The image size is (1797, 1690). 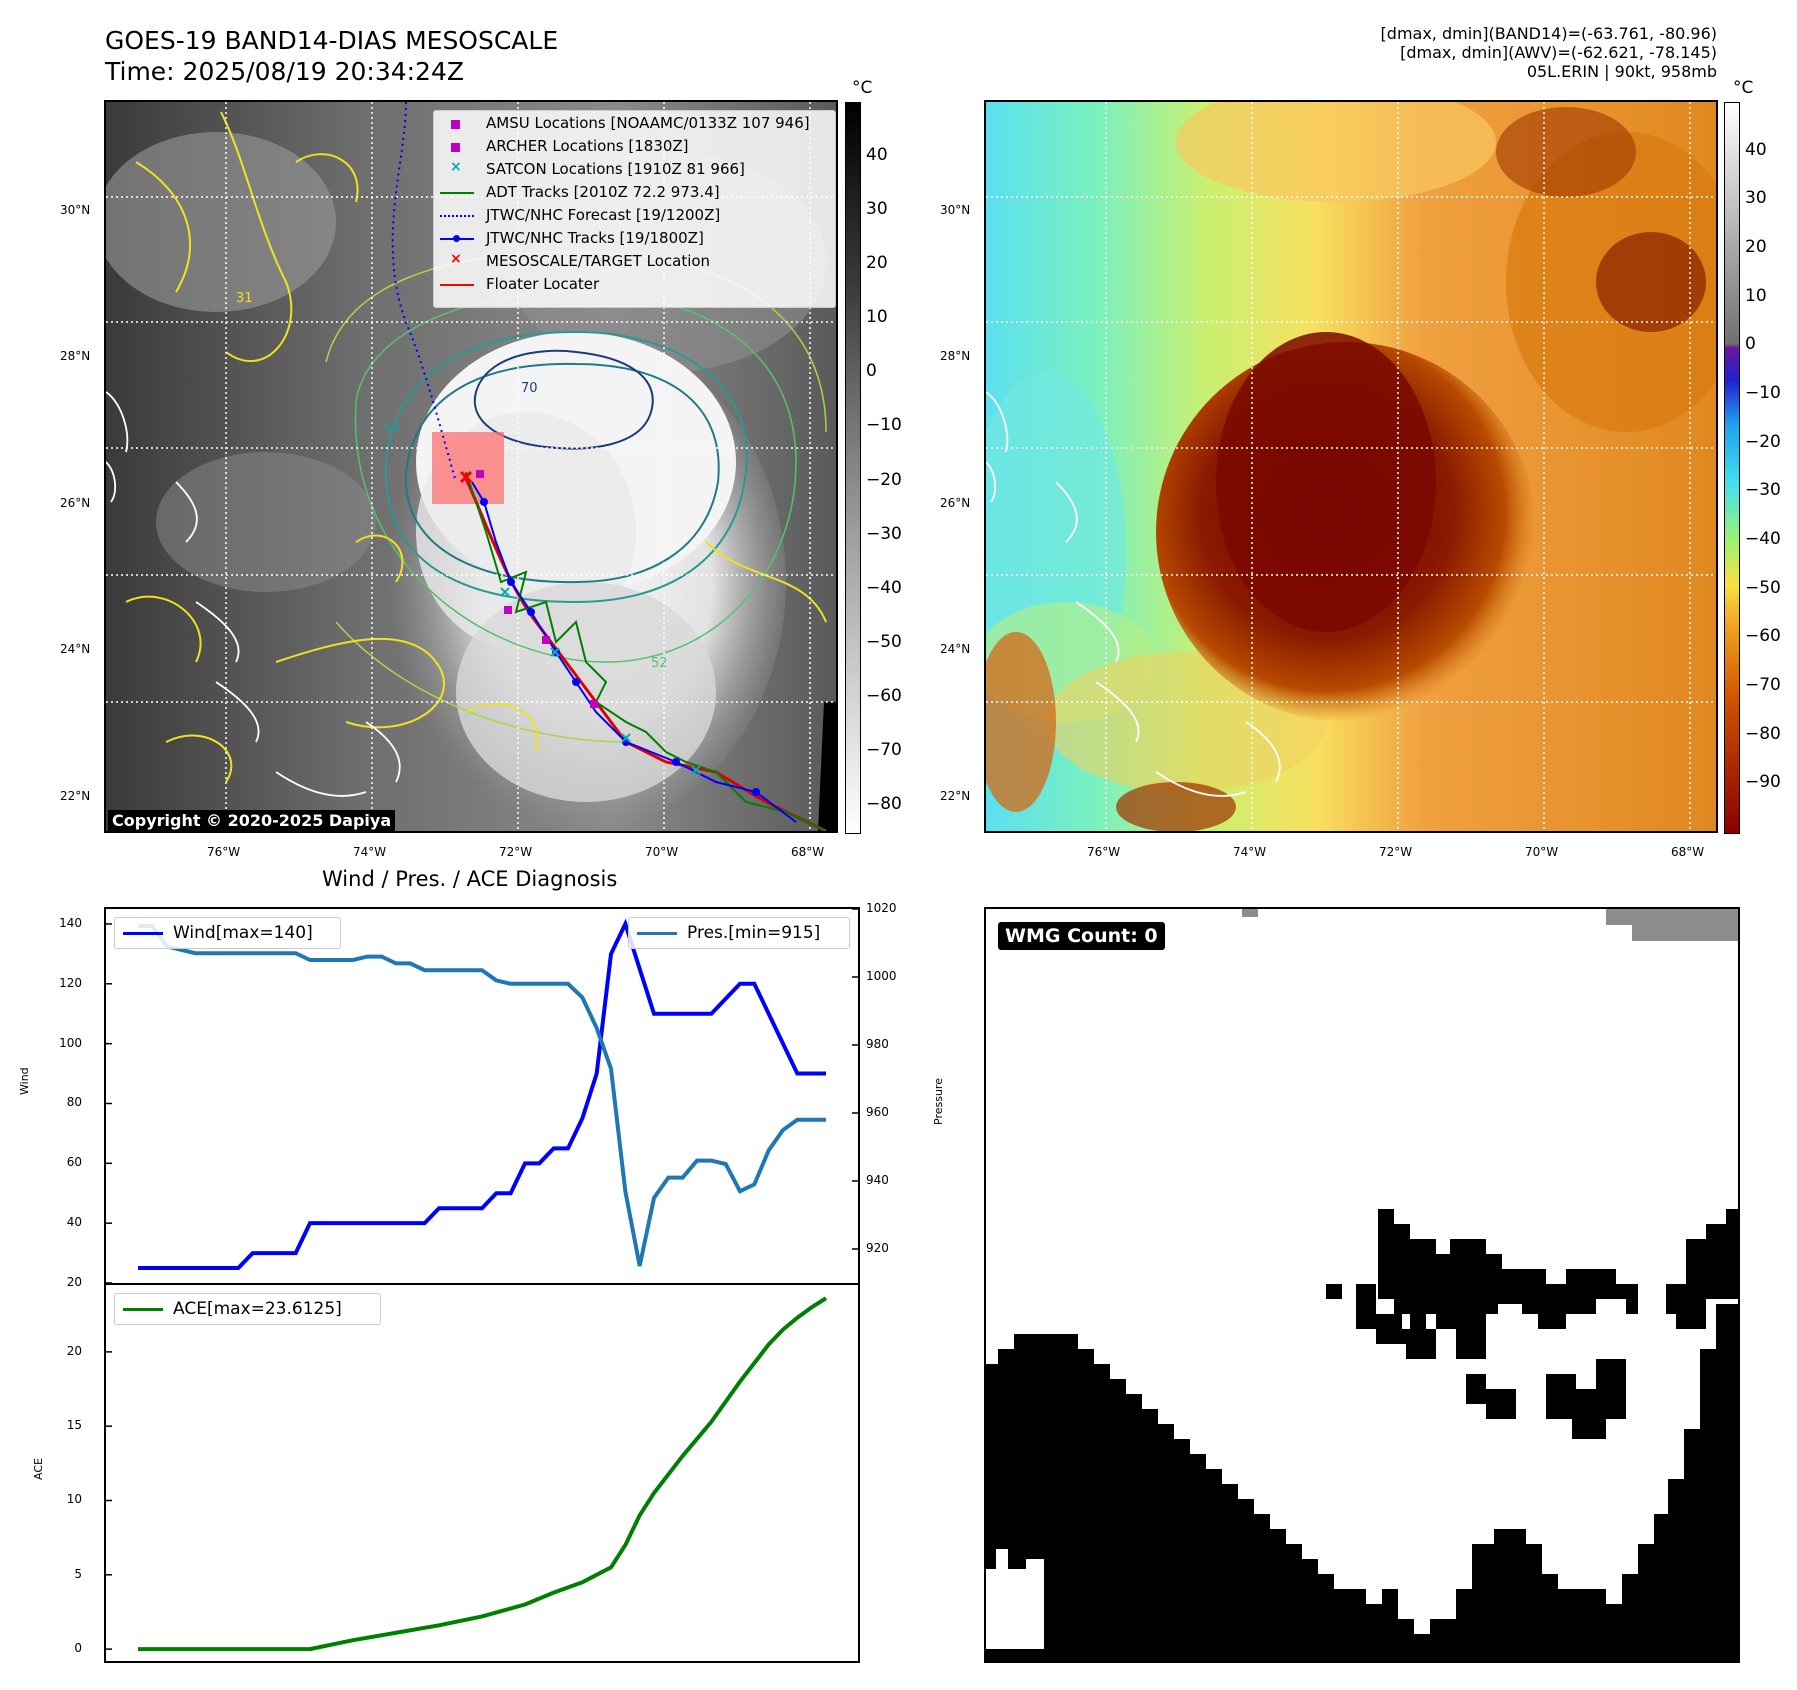 What do you see at coordinates (938, 1101) in the screenshot?
I see `pressure-axis-label: Pressure` at bounding box center [938, 1101].